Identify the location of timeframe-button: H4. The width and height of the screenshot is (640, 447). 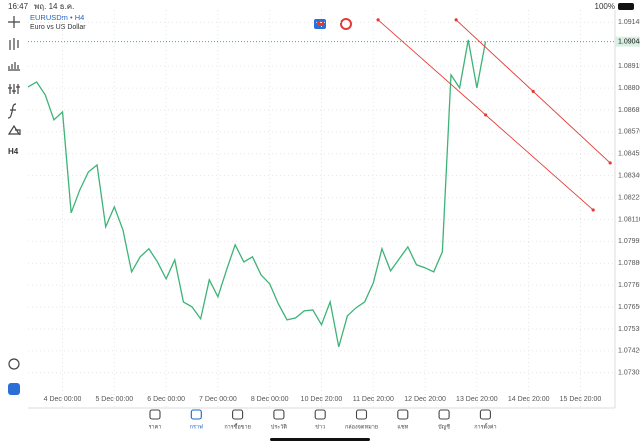
(13, 151).